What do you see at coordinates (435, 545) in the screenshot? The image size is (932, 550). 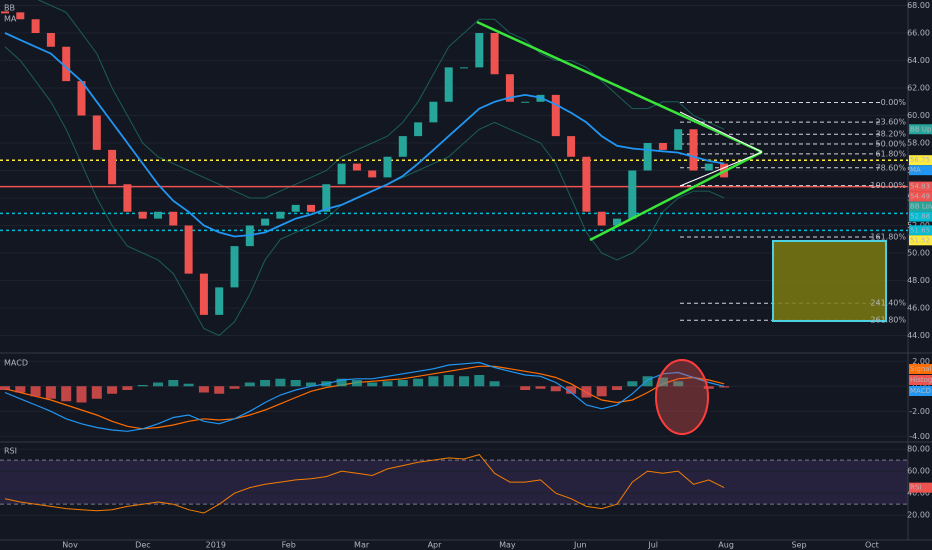 I see `x-tick-label: Apr` at bounding box center [435, 545].